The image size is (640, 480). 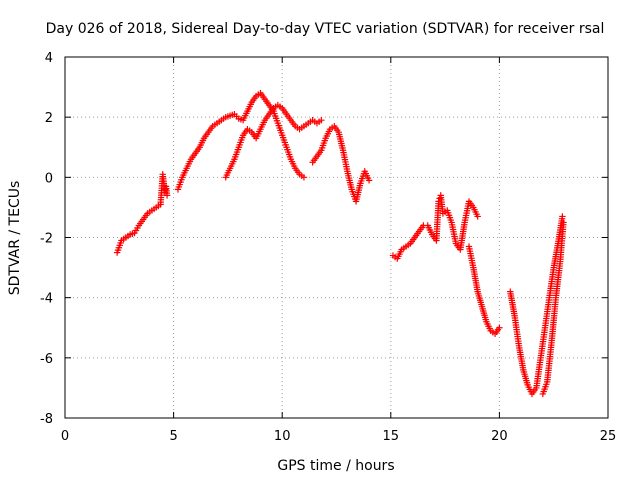 I want to click on x-tick-label: 15, so click(x=391, y=436).